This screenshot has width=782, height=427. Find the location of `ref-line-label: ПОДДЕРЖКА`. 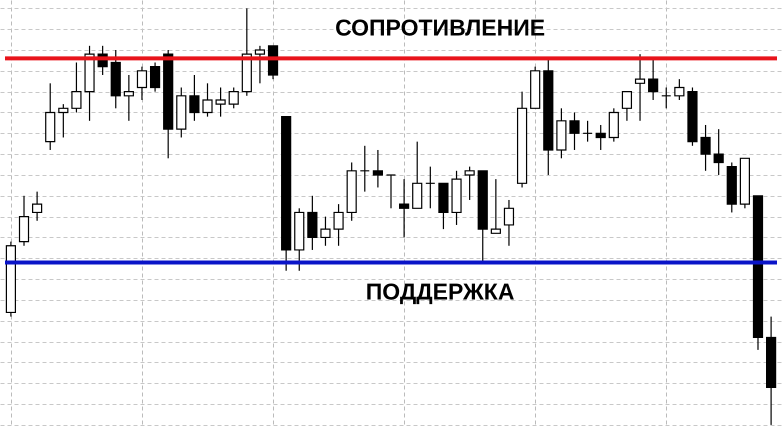

ref-line-label: ПОДДЕРЖКА is located at coordinates (440, 291).